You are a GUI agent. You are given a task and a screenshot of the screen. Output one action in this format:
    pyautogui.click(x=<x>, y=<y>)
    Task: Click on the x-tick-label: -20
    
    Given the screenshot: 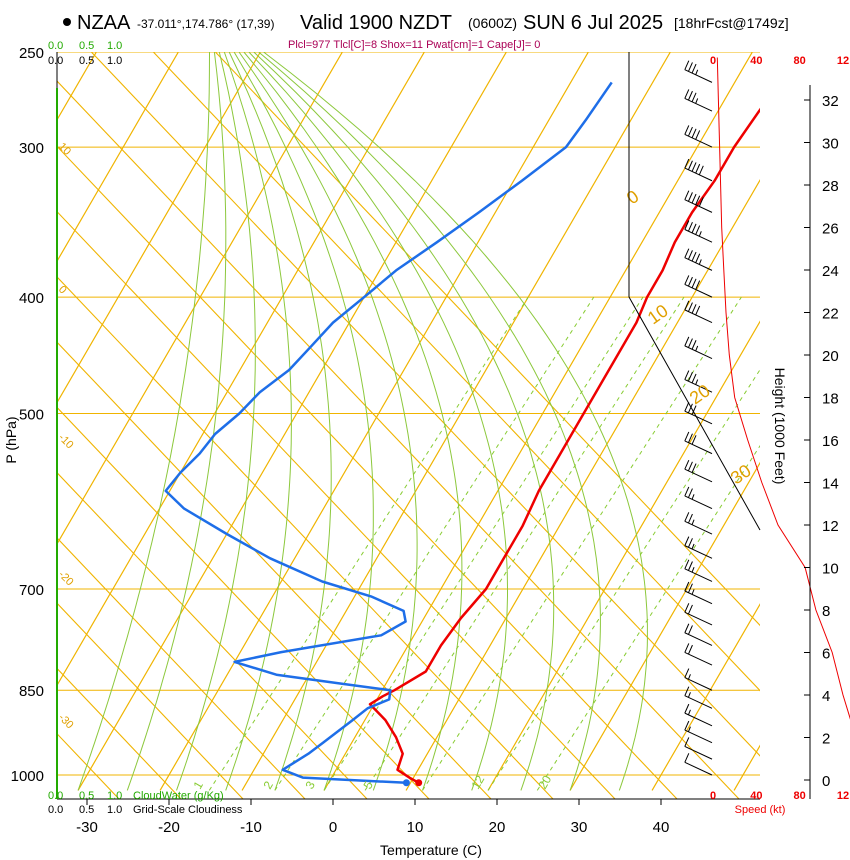 What is the action you would take?
    pyautogui.click(x=169, y=827)
    